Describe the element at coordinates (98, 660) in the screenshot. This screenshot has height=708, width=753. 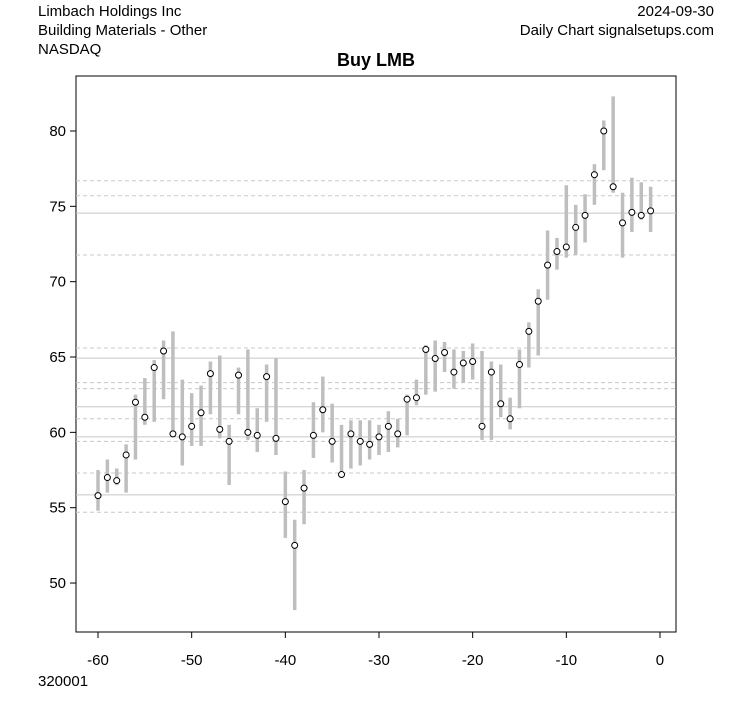
I see `x-tick-label: -60` at that location.